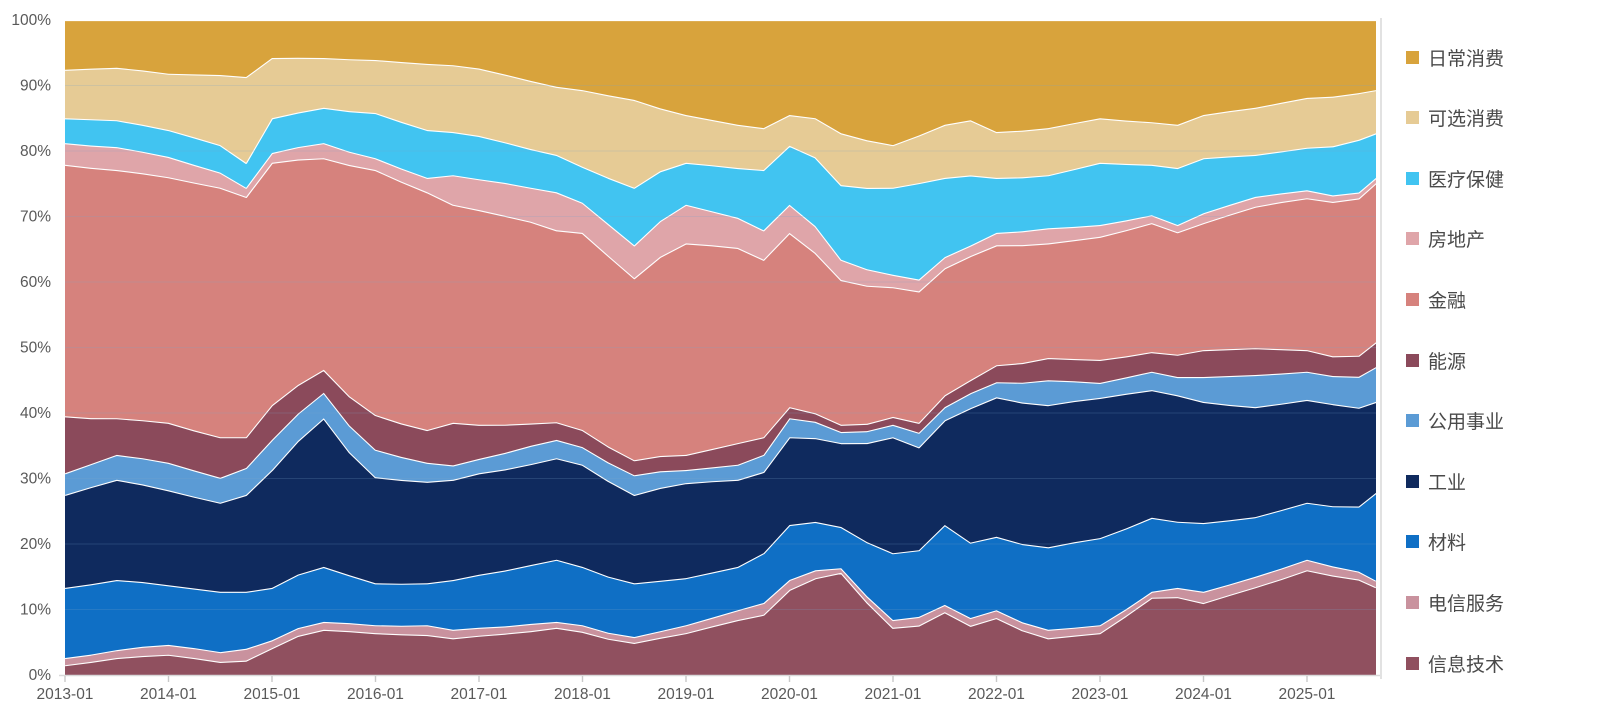  I want to click on x-axis-label: 2014-01, so click(168, 694).